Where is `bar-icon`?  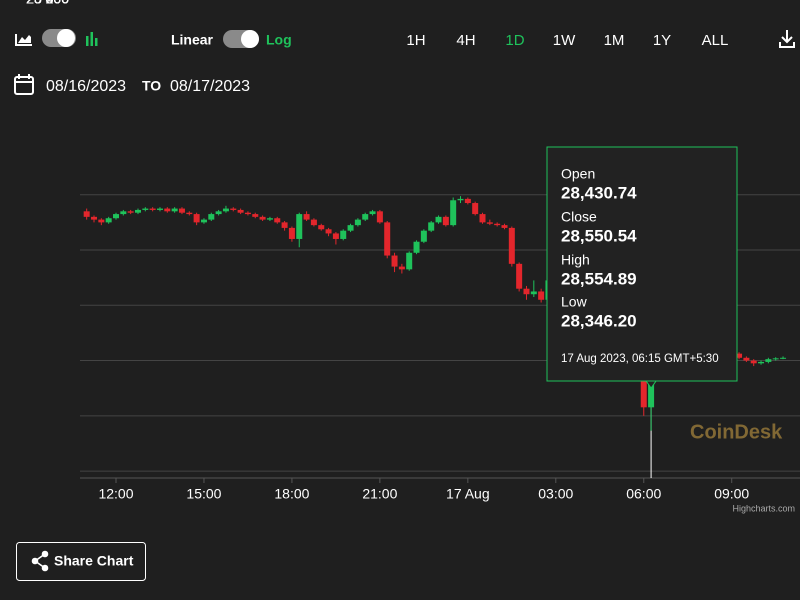 bar-icon is located at coordinates (92, 39).